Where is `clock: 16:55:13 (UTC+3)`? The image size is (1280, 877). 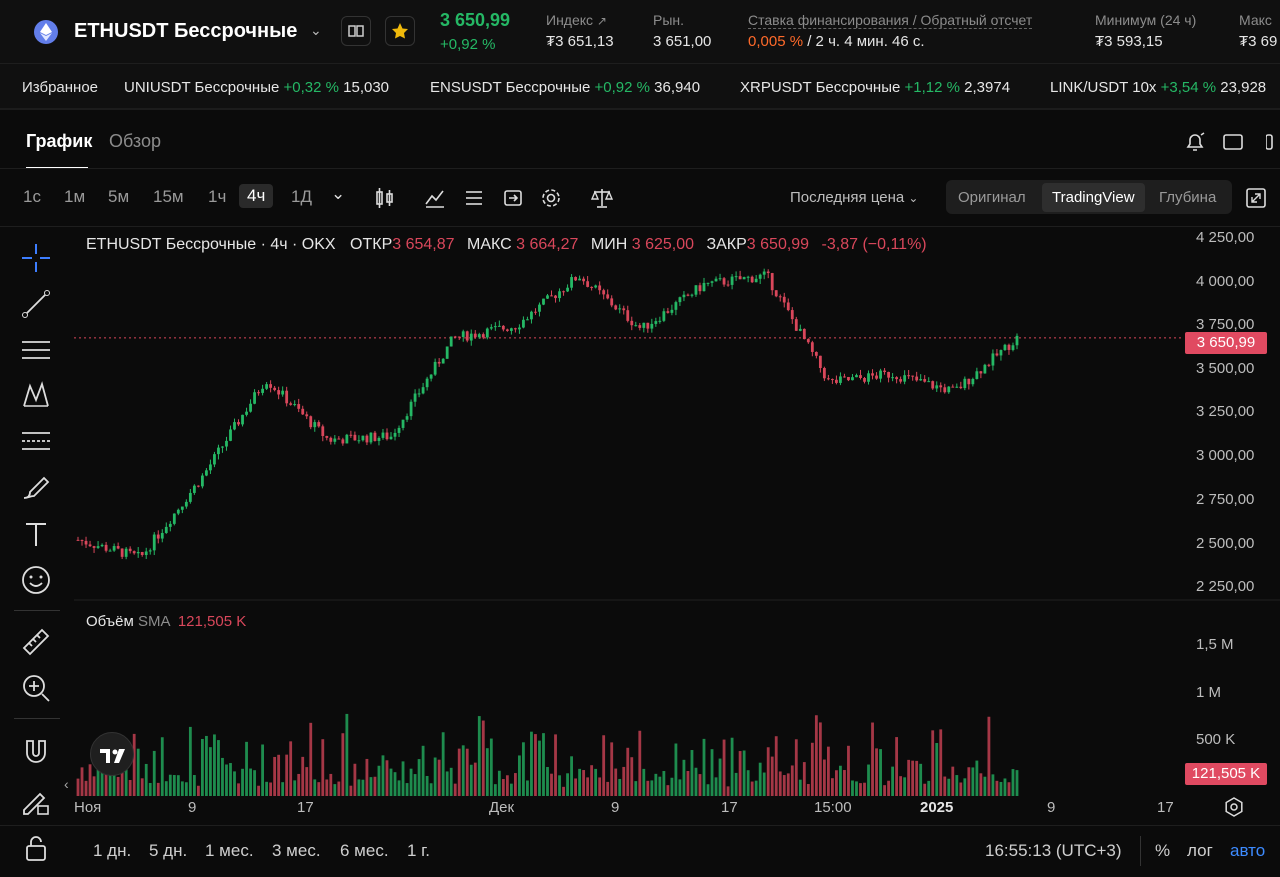 clock: 16:55:13 (UTC+3) is located at coordinates (1053, 850).